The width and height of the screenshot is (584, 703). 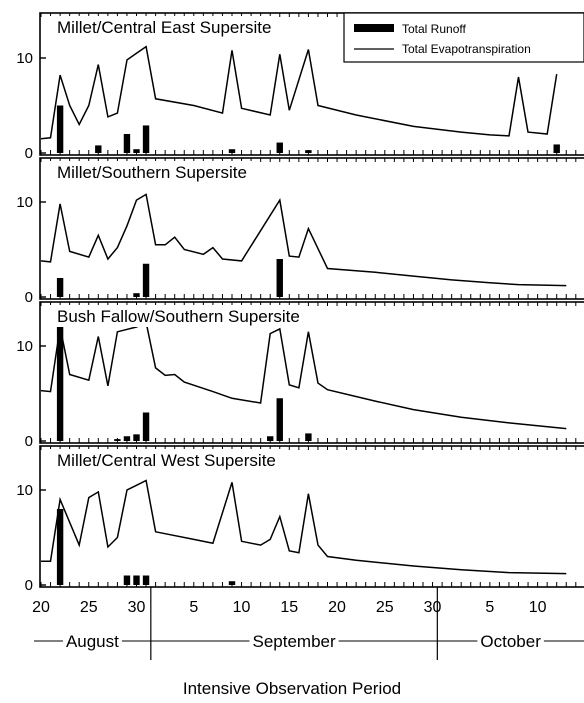 I want to click on x-axis-label: Intensive Observation Period, so click(x=292, y=688).